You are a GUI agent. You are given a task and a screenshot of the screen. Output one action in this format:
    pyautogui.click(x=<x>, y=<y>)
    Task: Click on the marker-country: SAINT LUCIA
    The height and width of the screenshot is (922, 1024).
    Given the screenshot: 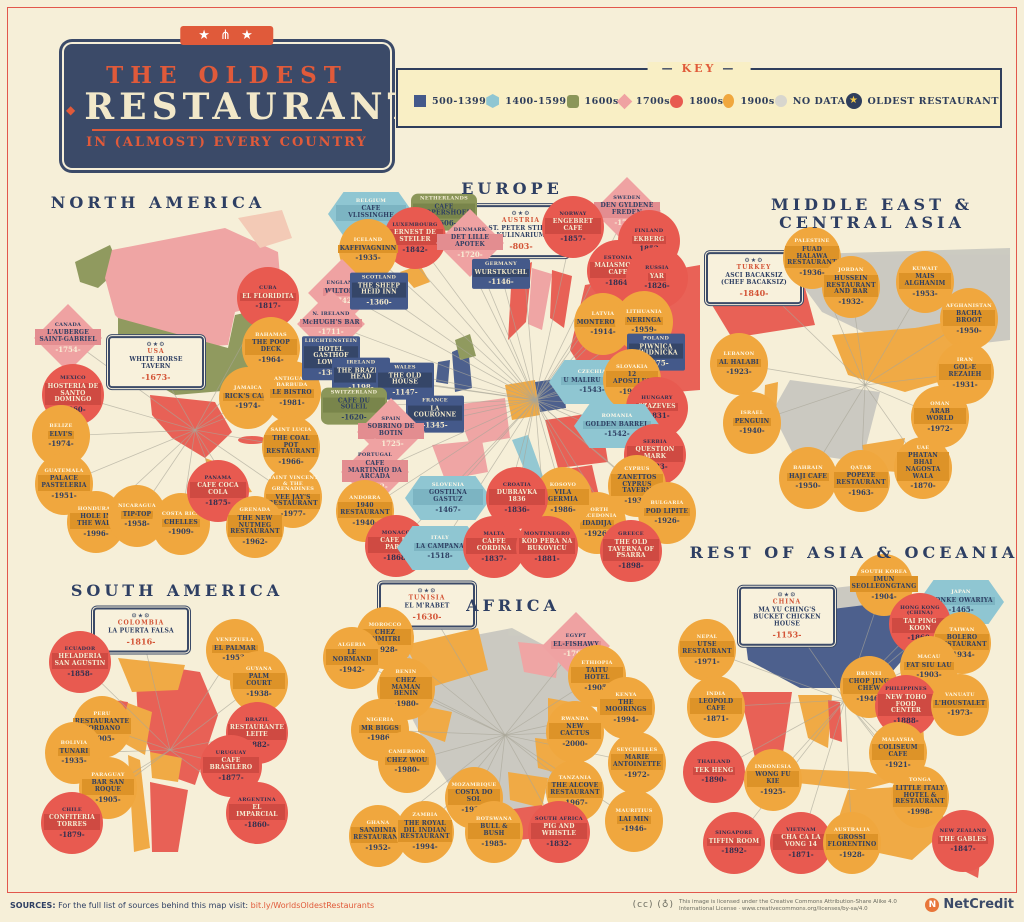 What is the action you would take?
    pyautogui.click(x=291, y=430)
    